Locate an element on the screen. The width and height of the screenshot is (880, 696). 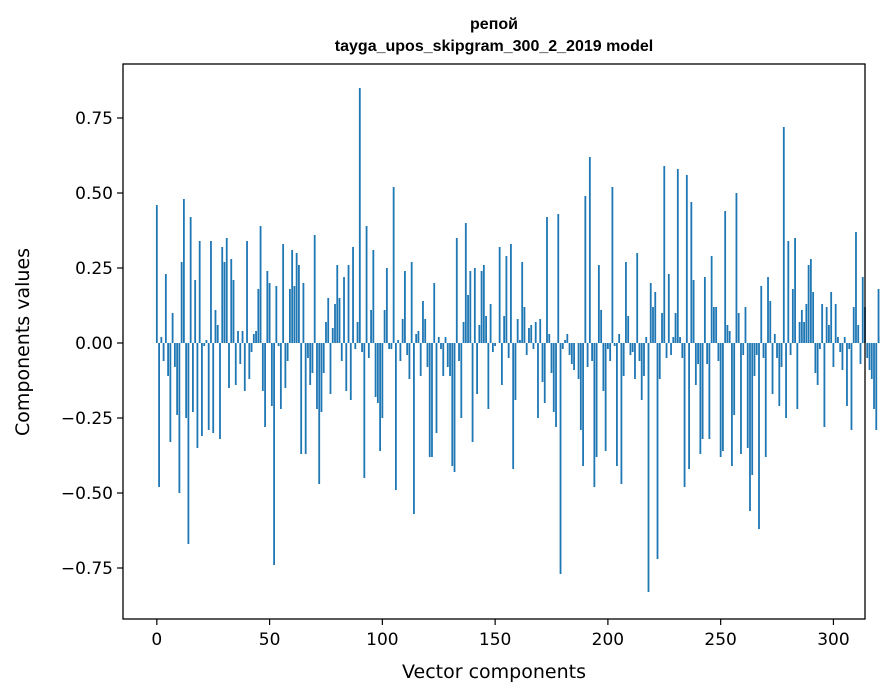
x-axis-ticks: 0 50 100 150 200 250 300 is located at coordinates (500, 634).